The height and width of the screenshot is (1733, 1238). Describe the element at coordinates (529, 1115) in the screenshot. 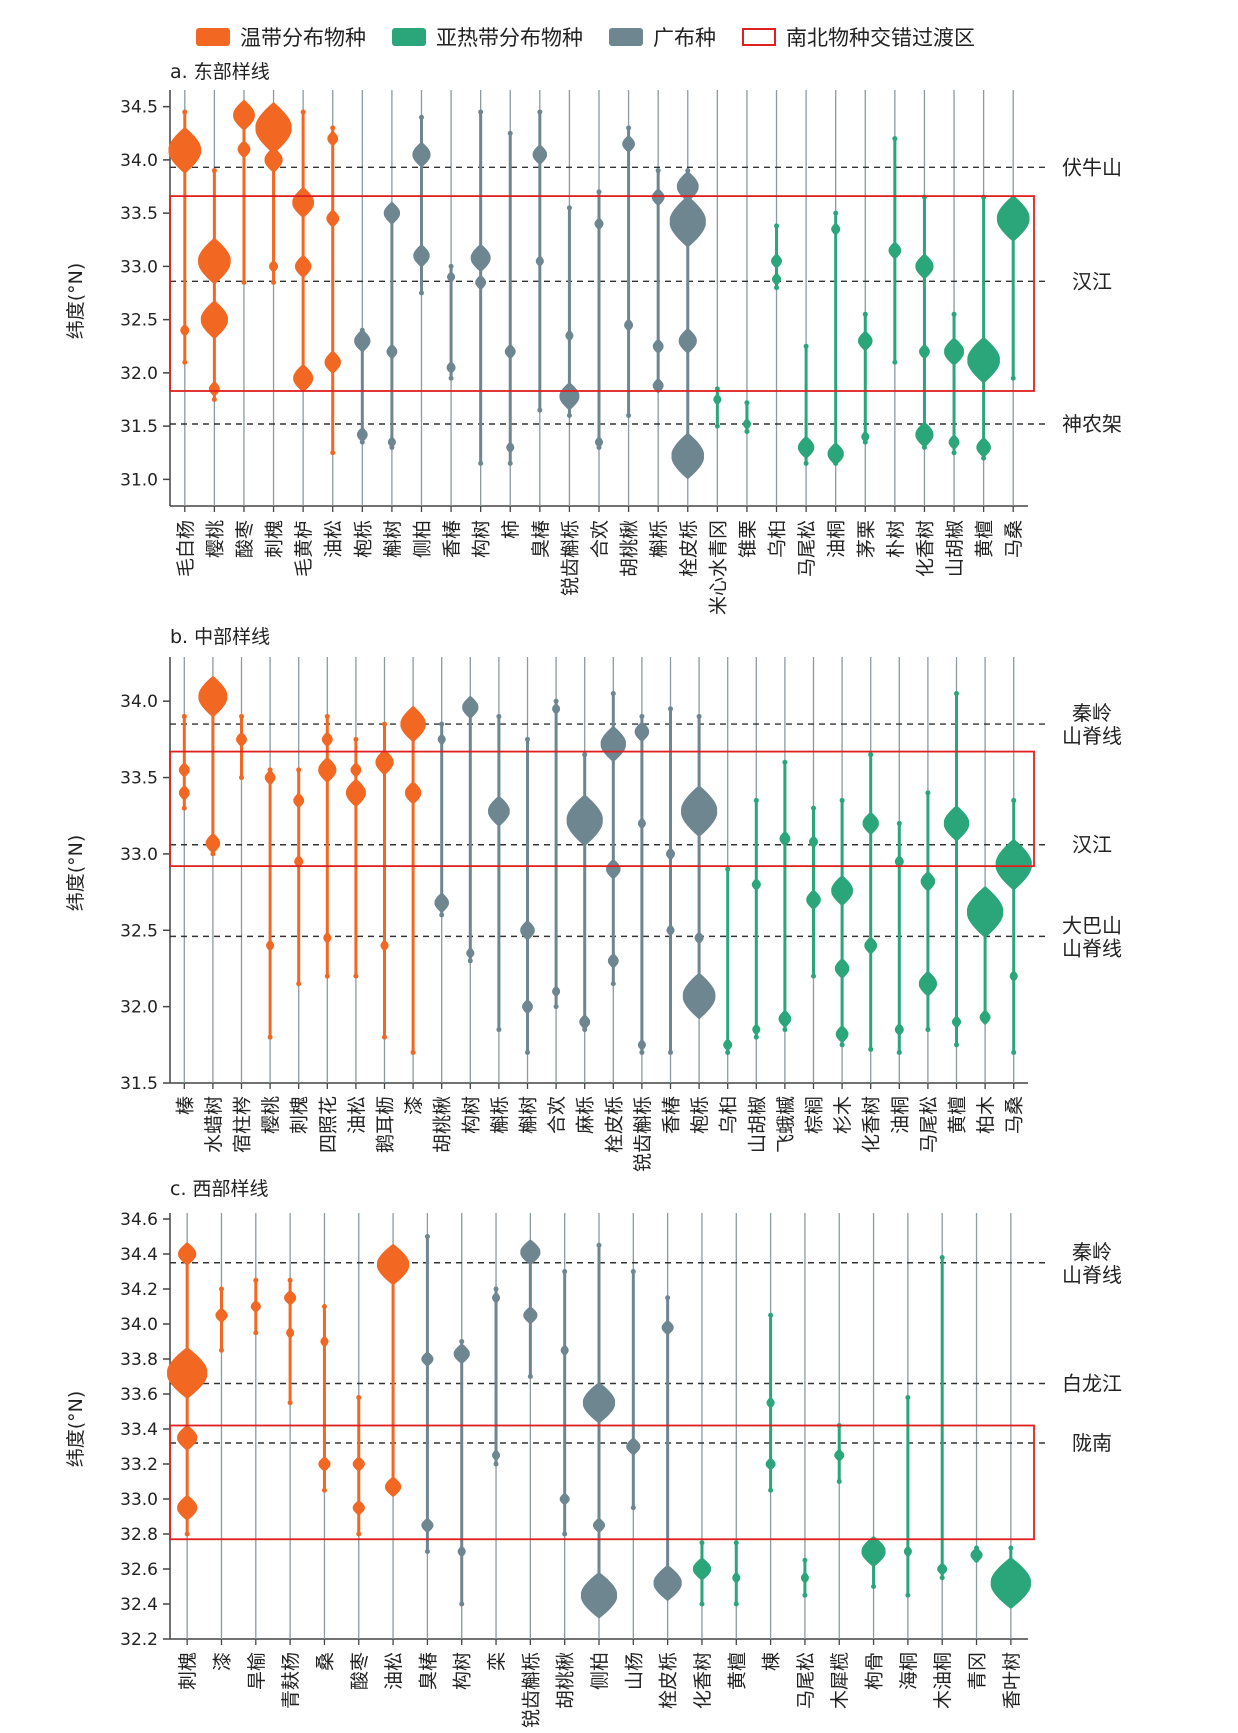

I see `species-label: 槲树` at that location.